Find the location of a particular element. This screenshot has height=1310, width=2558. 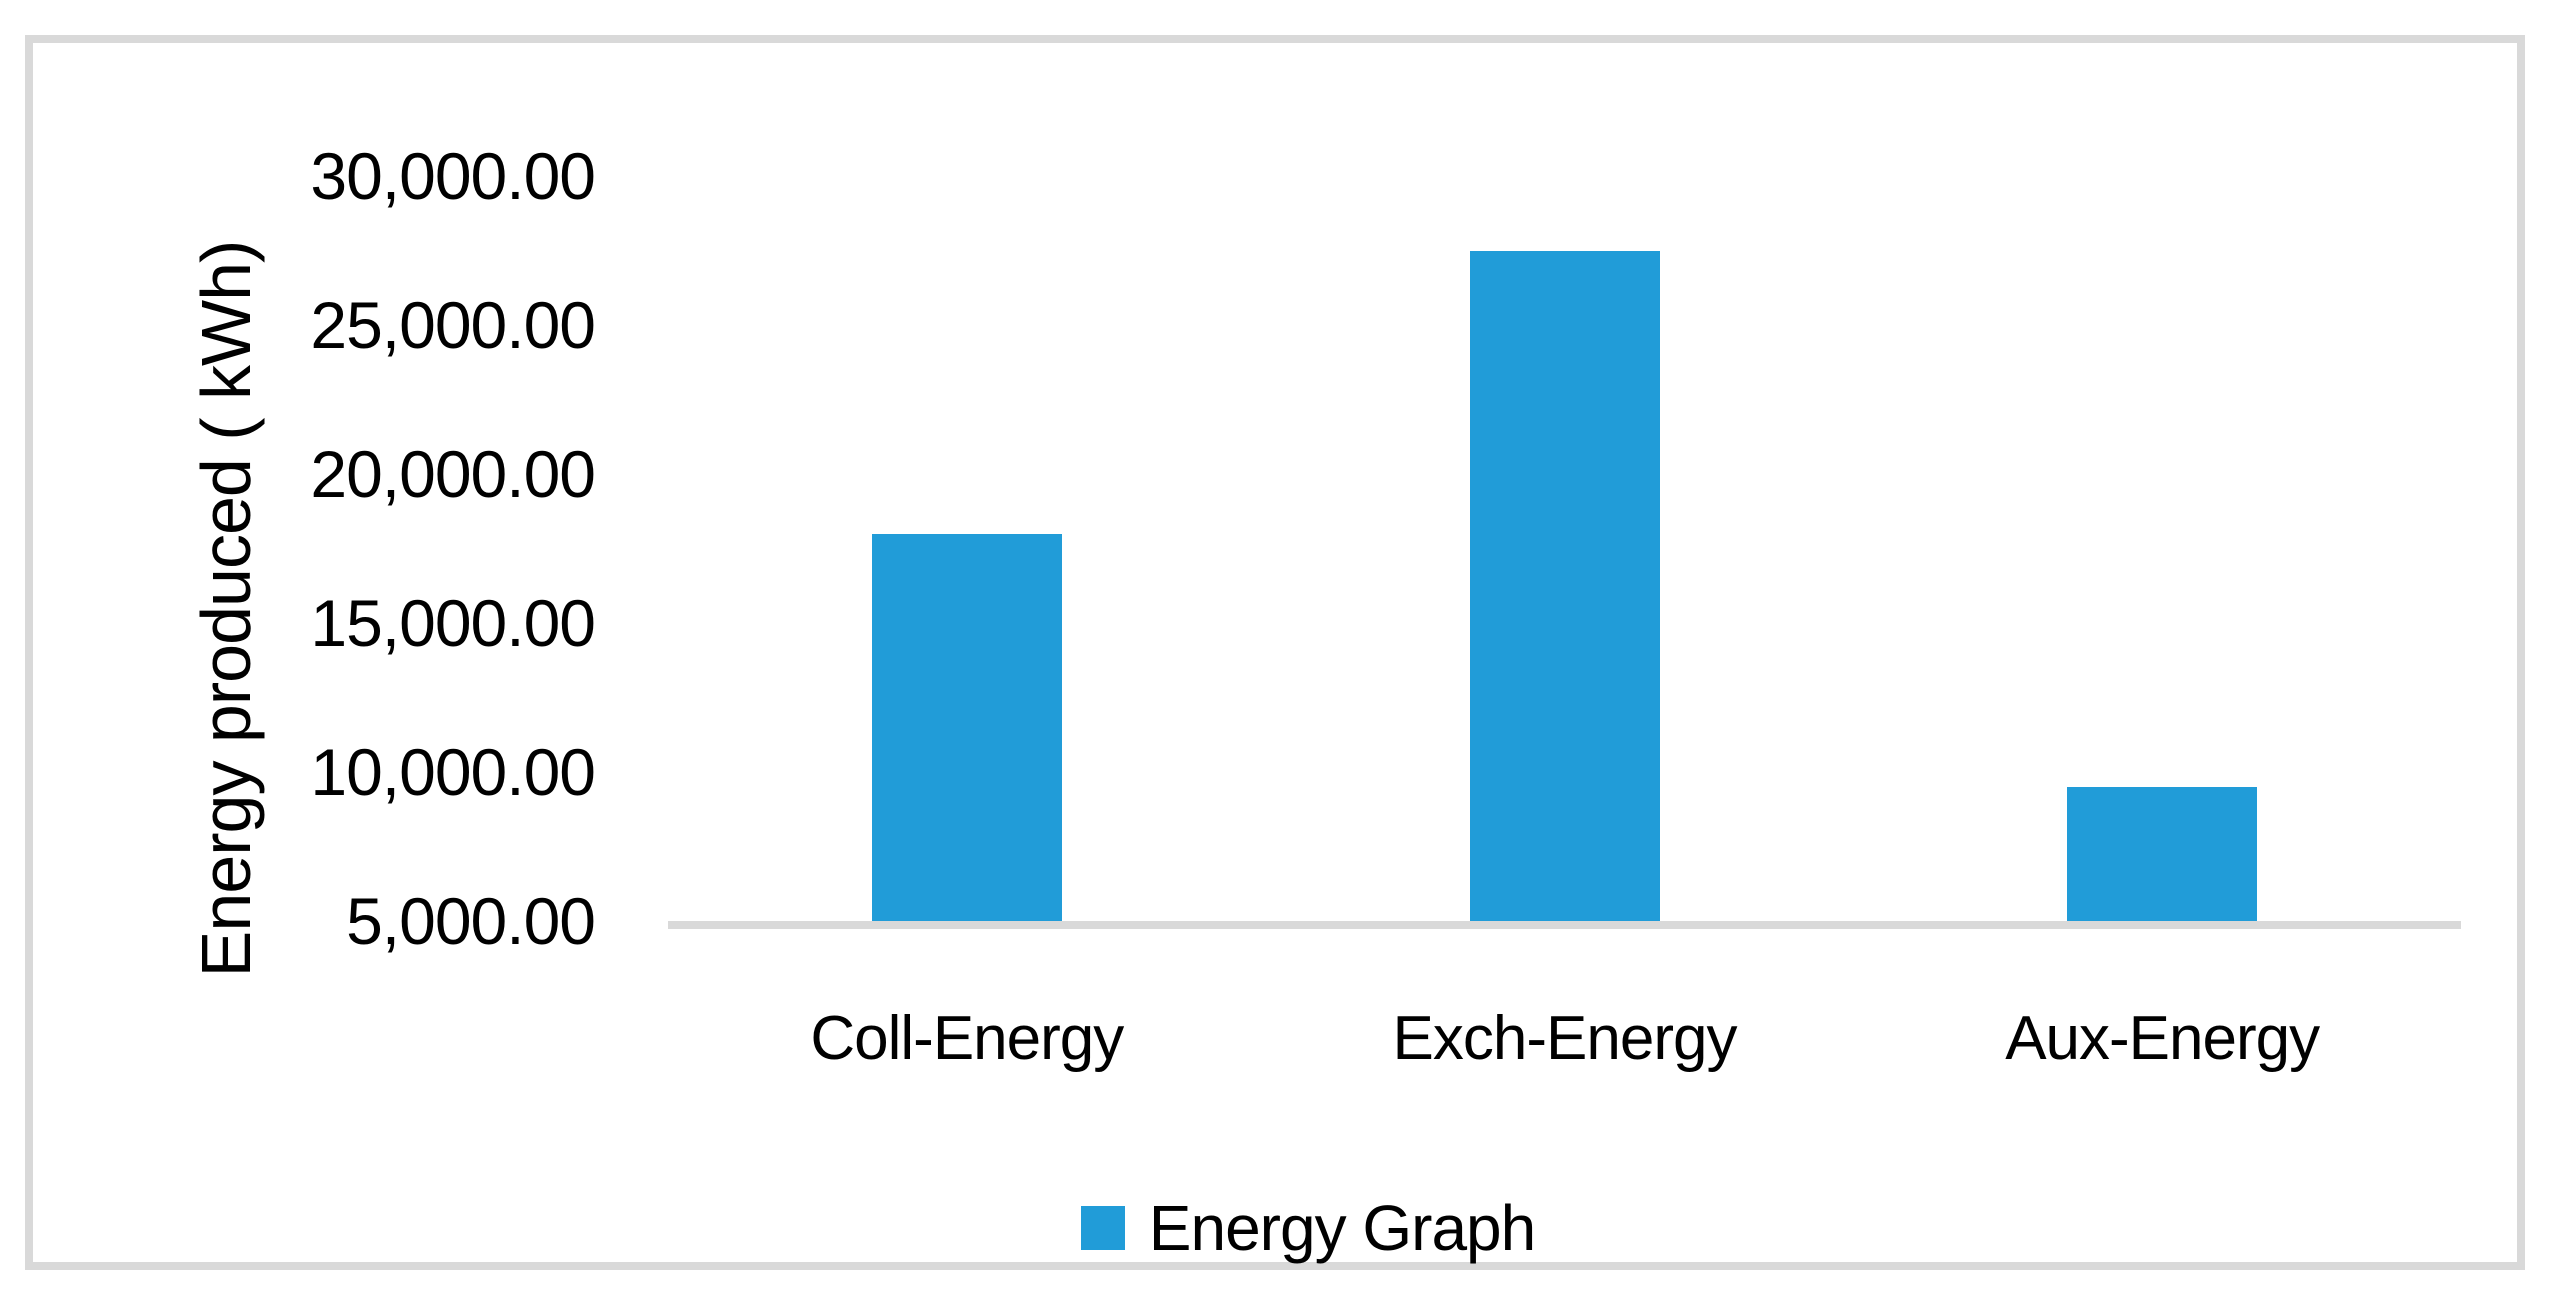

legend: Energy Graph is located at coordinates (1308, 1228).